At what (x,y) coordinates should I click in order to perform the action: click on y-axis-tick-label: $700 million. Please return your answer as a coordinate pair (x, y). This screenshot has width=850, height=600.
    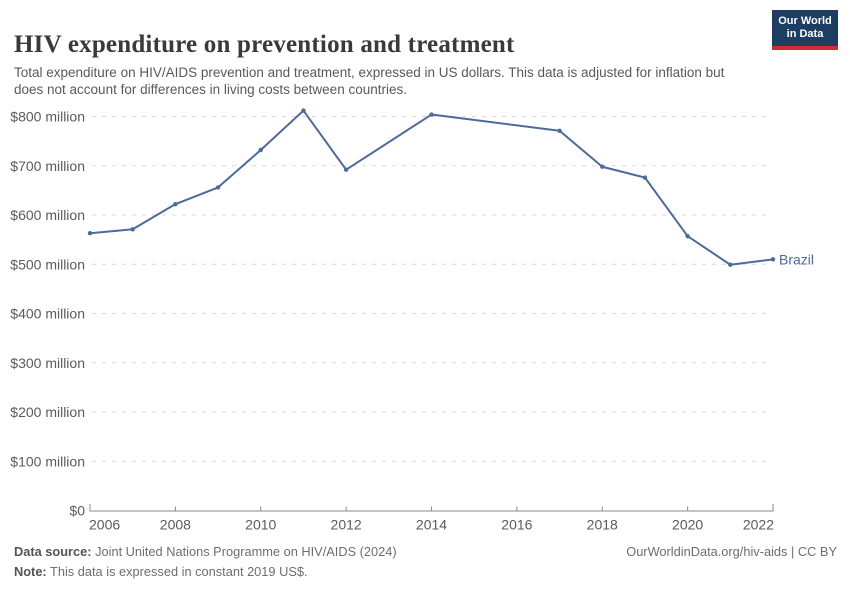
    Looking at the image, I should click on (47, 166).